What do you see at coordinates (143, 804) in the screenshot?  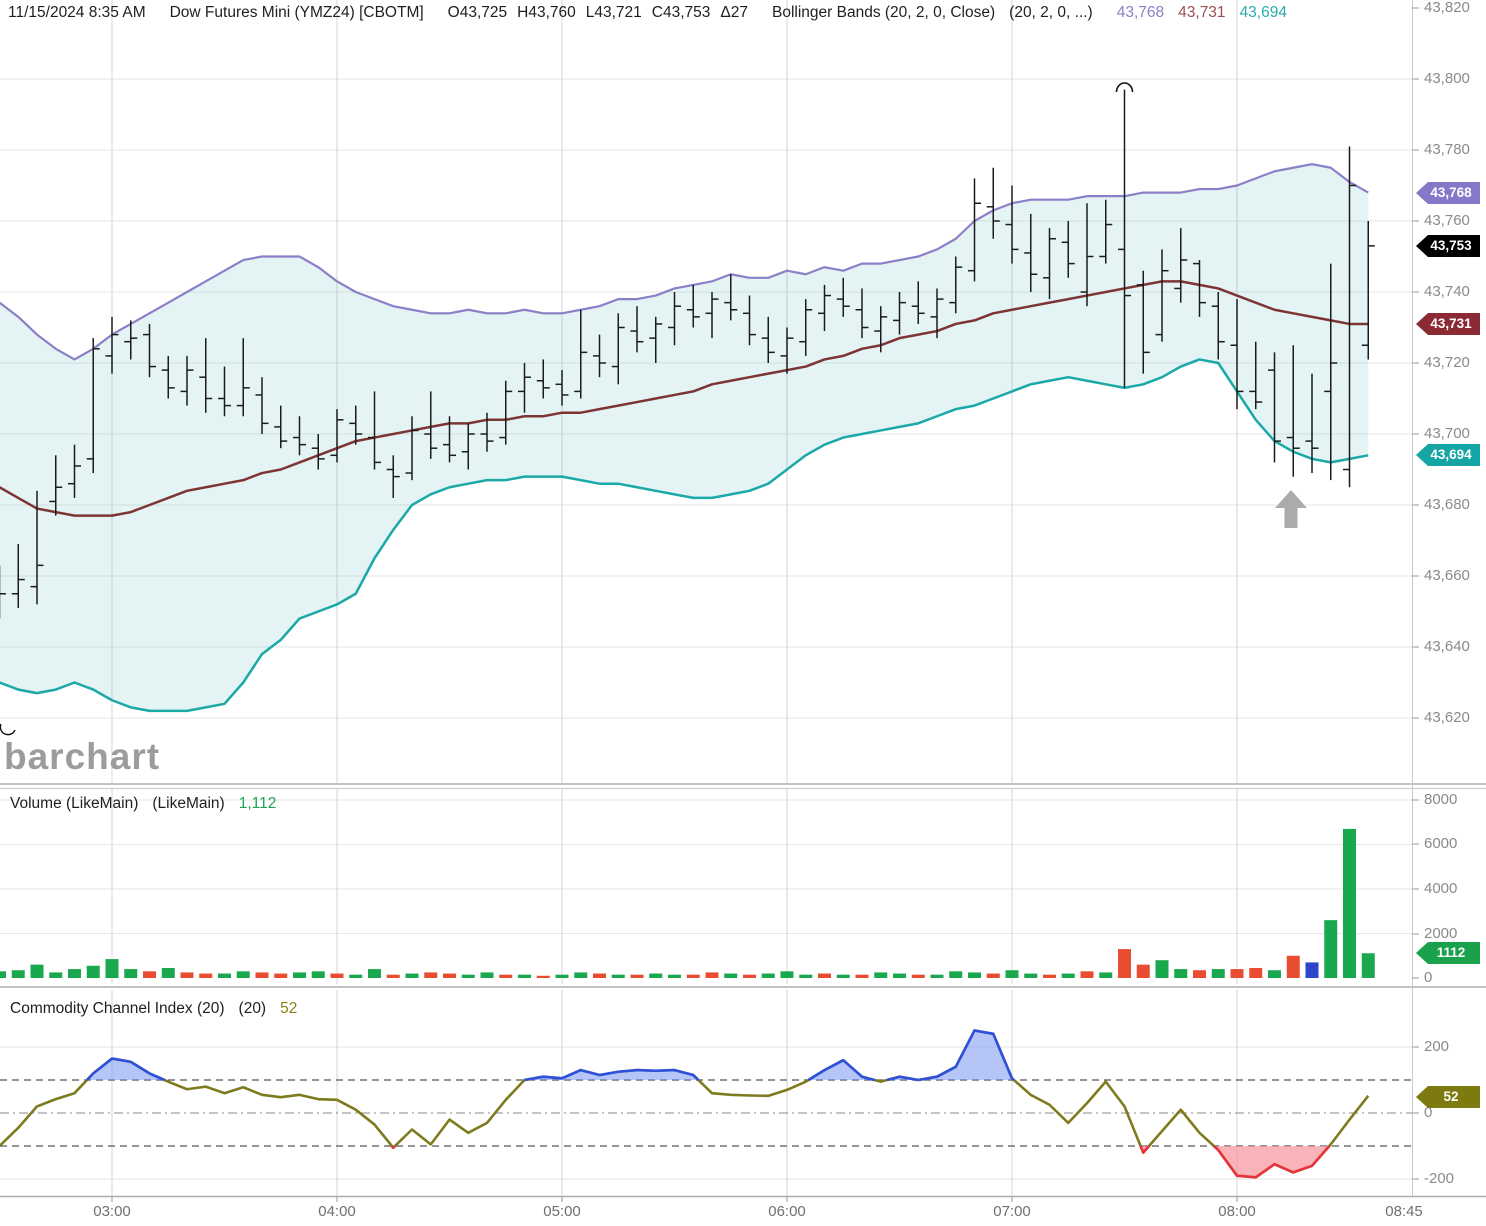 I see `volume-panel-title: Volume (LikeMain) (LikeMain) 1,112` at bounding box center [143, 804].